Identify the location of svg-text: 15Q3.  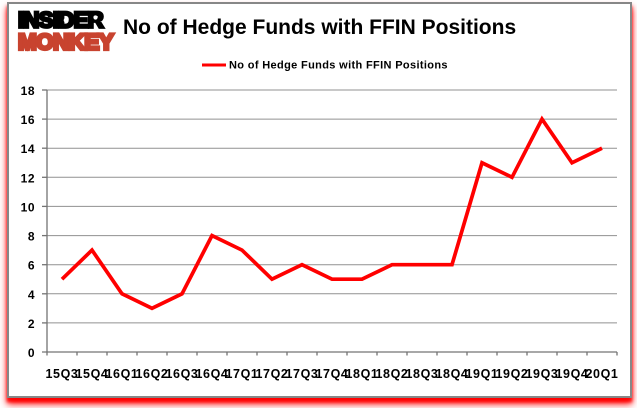
(62, 374).